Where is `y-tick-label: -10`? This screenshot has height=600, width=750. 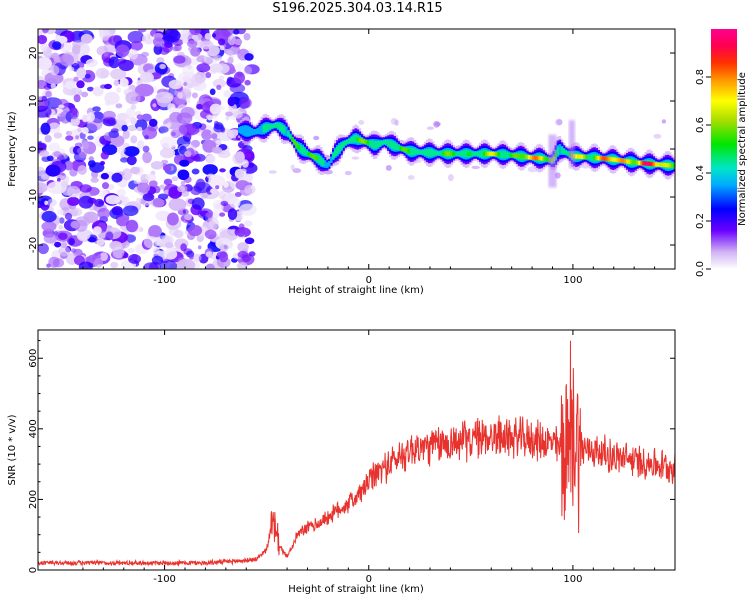 y-tick-label: -10 is located at coordinates (33, 197).